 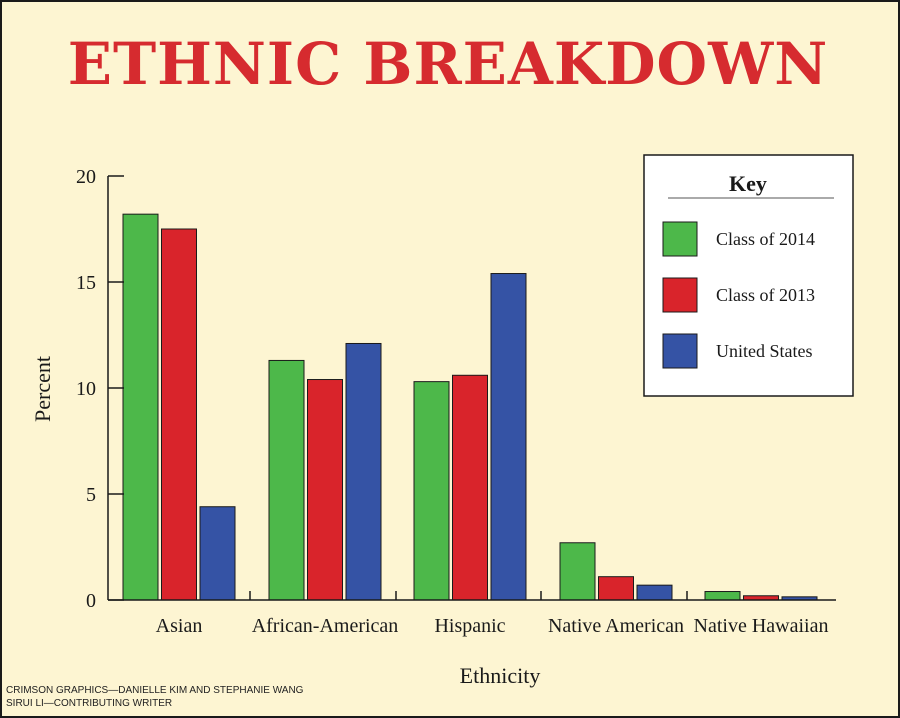 What do you see at coordinates (431, 491) in the screenshot?
I see `bar-hispanic-class-of-2014` at bounding box center [431, 491].